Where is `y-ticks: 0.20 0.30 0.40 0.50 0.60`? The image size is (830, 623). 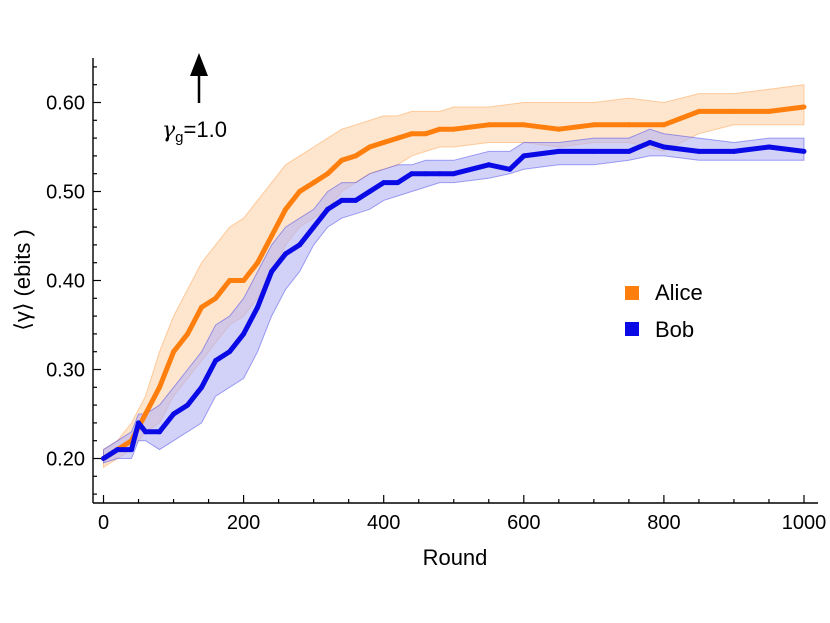 y-ticks: 0.20 0.30 0.40 0.50 0.60 is located at coordinates (73, 280).